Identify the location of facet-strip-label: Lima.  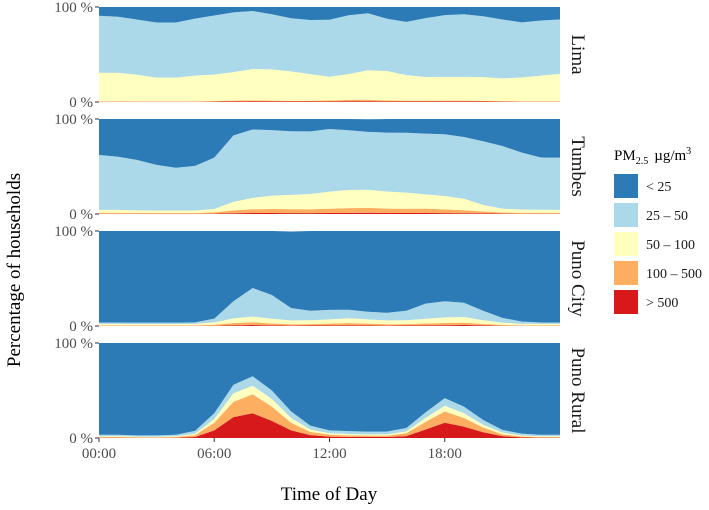
(577, 54).